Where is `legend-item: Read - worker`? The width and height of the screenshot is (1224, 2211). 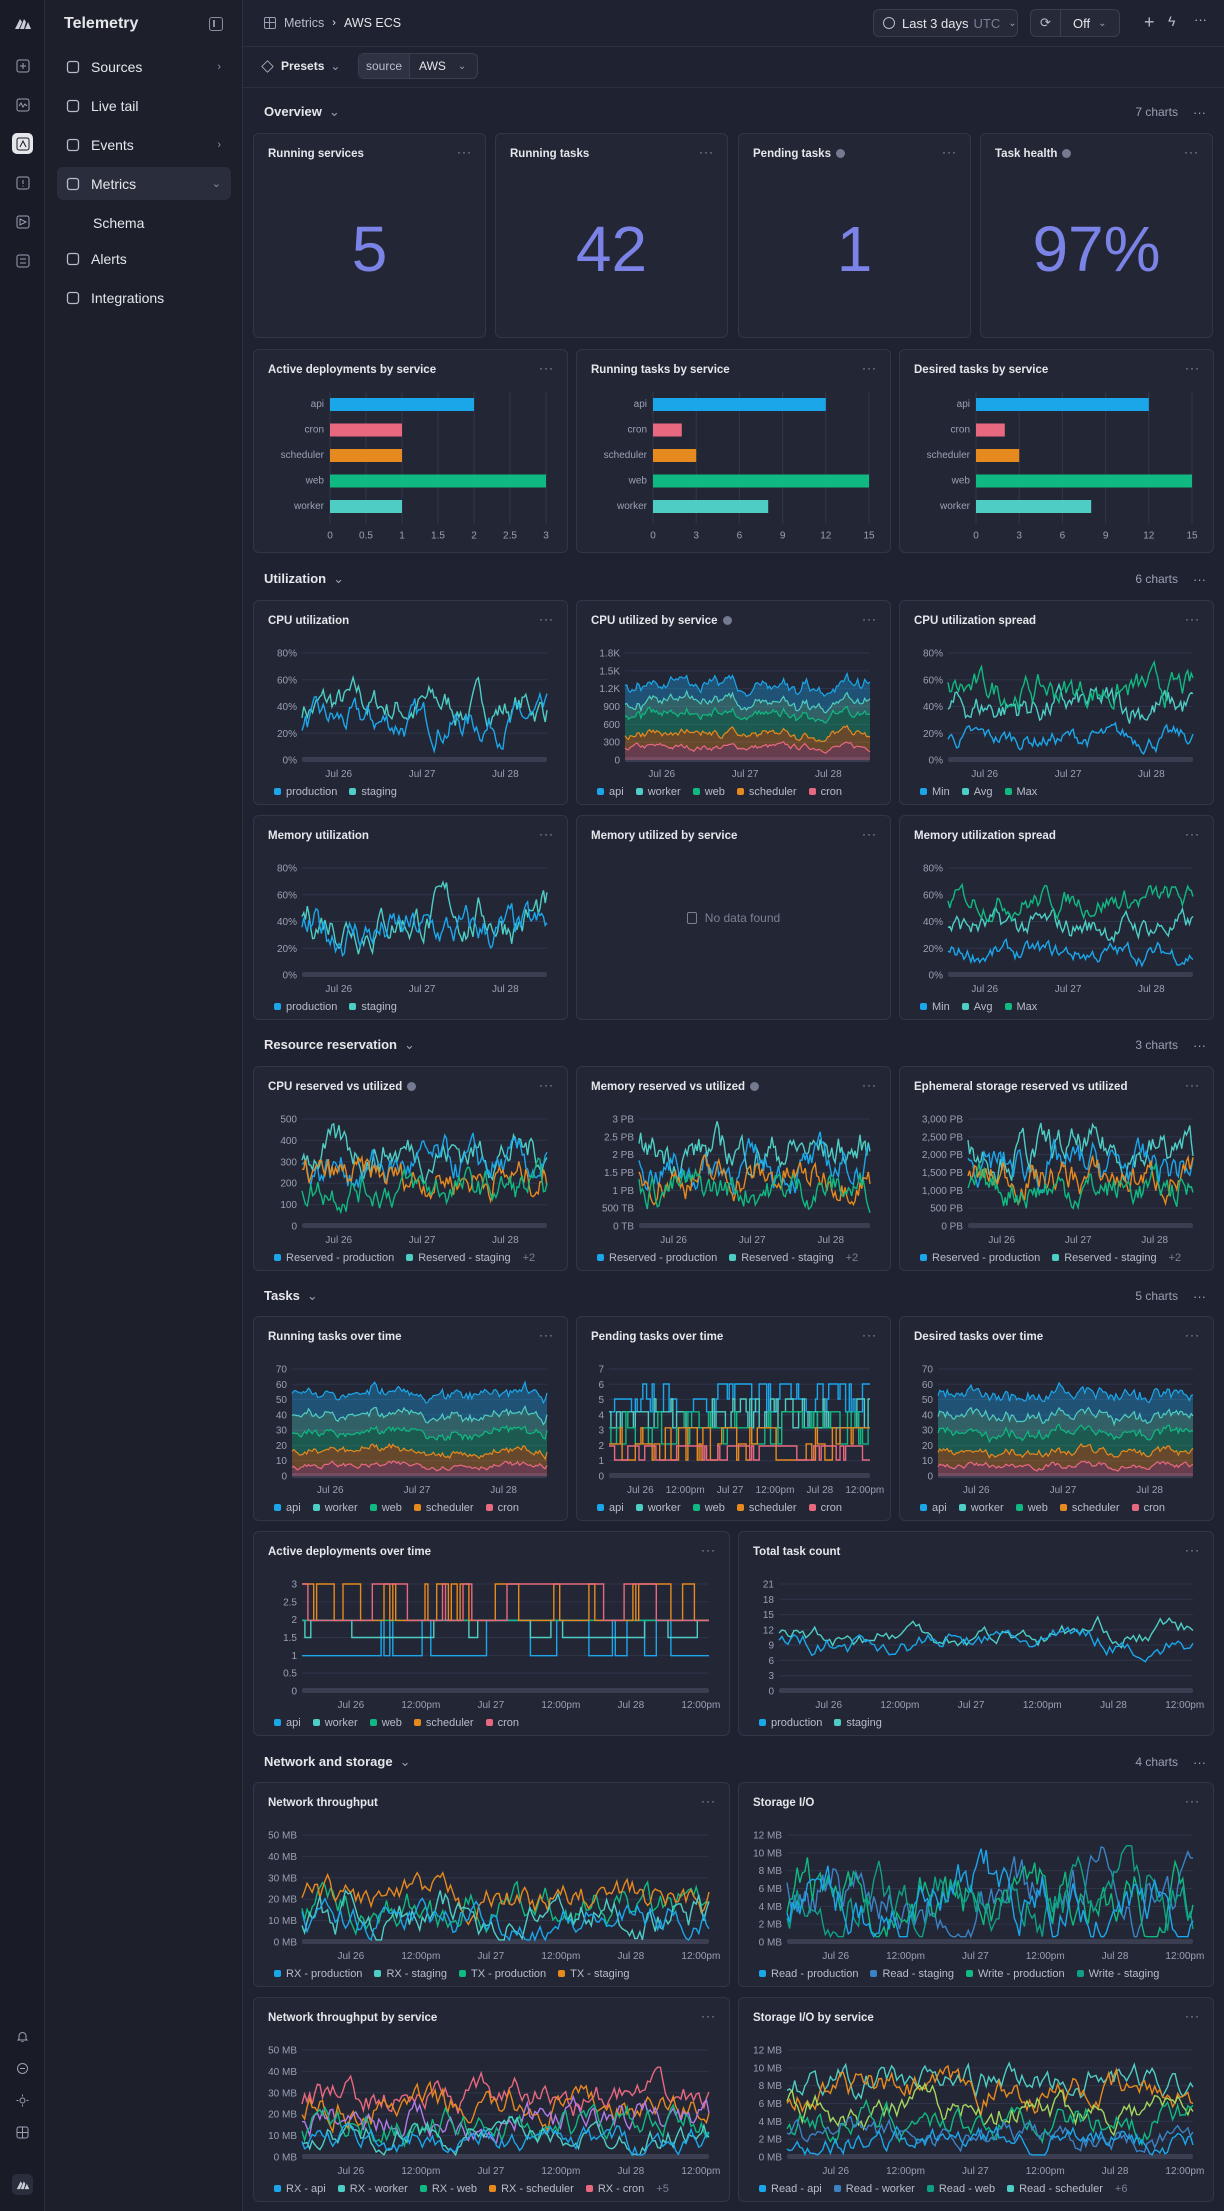 legend-item: Read - worker is located at coordinates (874, 2189).